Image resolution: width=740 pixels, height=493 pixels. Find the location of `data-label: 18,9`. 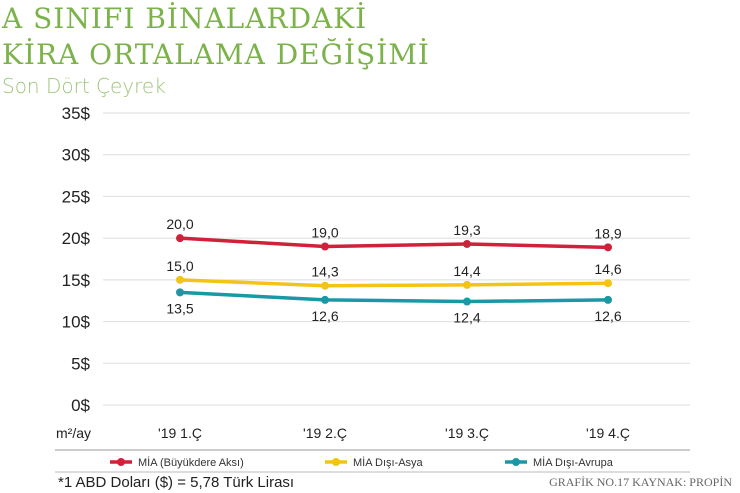

data-label: 18,9 is located at coordinates (607, 233).